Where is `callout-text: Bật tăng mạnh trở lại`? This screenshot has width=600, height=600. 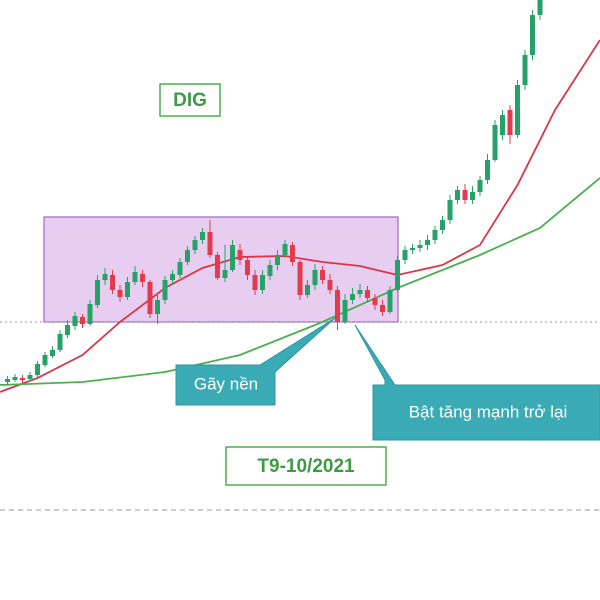
callout-text: Bật tăng mạnh trở lại is located at coordinates (488, 411).